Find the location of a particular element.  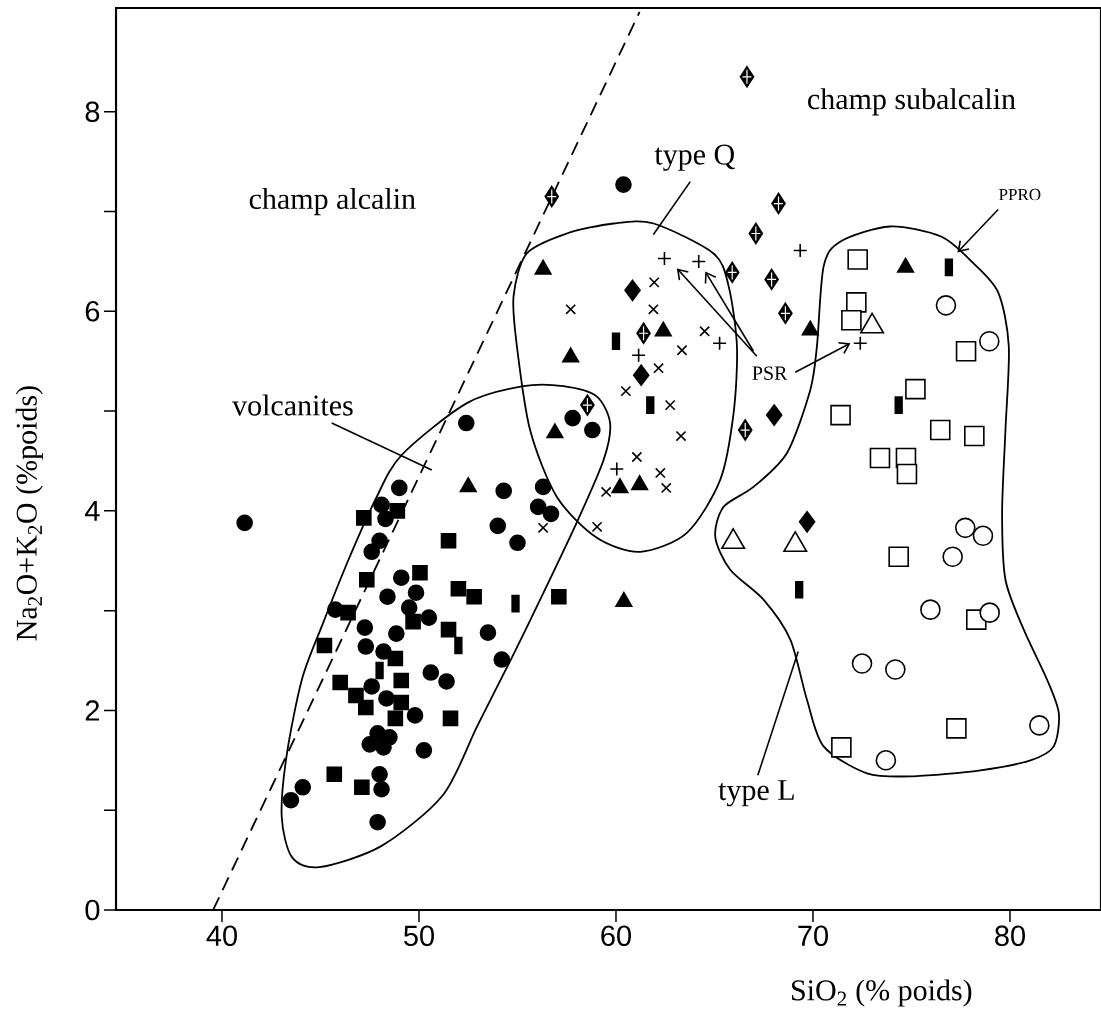

x-tick-label: 70 is located at coordinates (813, 936).